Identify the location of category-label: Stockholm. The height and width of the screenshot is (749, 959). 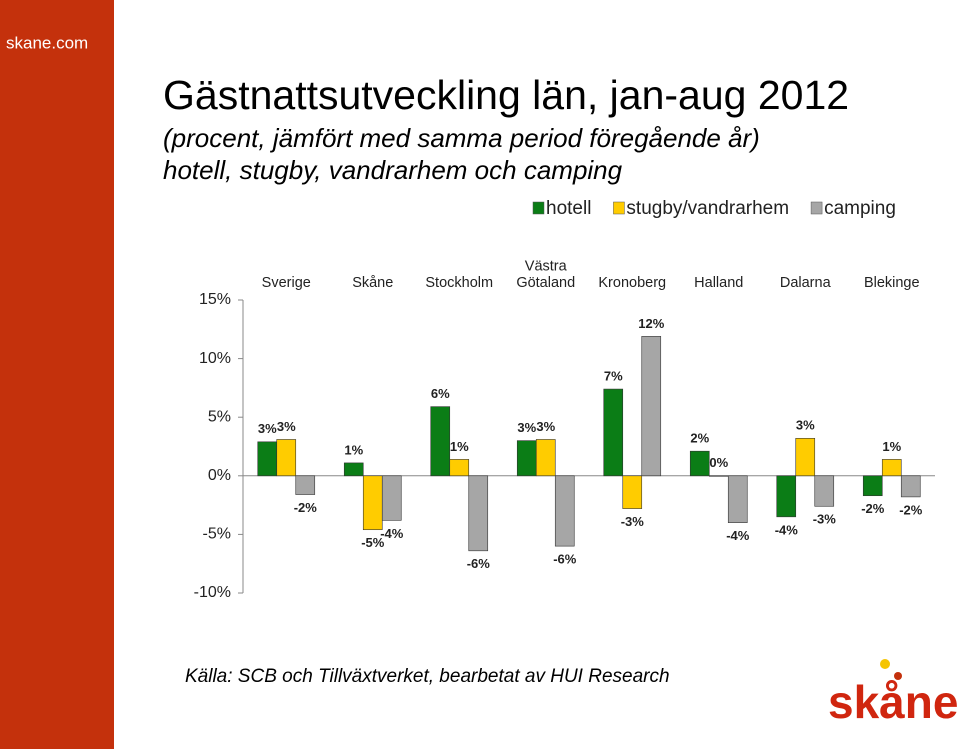
(459, 283).